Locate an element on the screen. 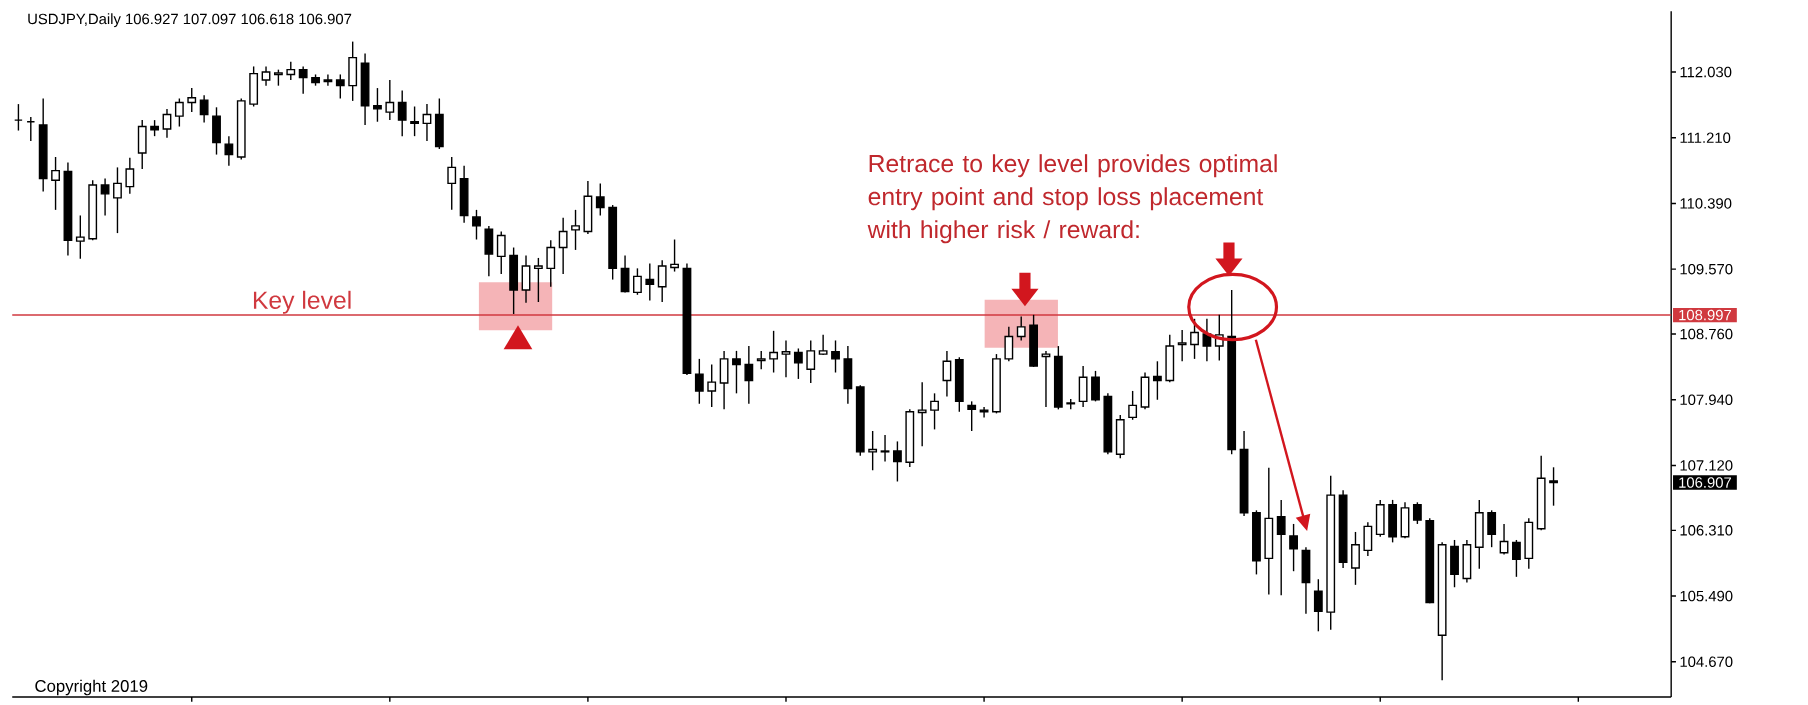 The width and height of the screenshot is (1808, 705). y-tick-label: 105.490 is located at coordinates (1706, 596).